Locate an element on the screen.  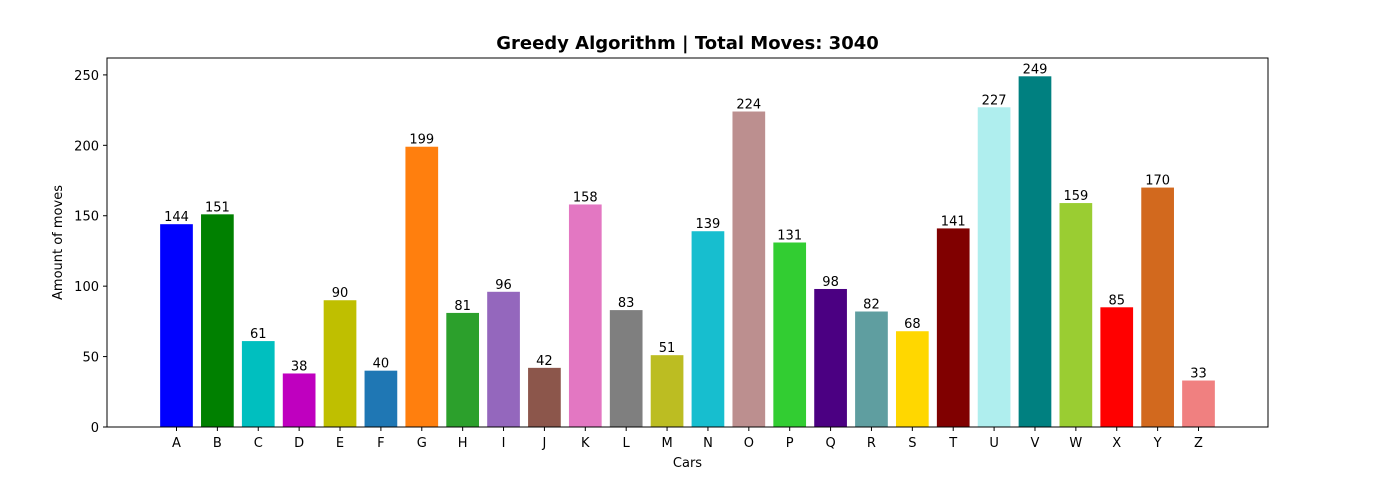
data-label-z: 33 is located at coordinates (1198, 374).